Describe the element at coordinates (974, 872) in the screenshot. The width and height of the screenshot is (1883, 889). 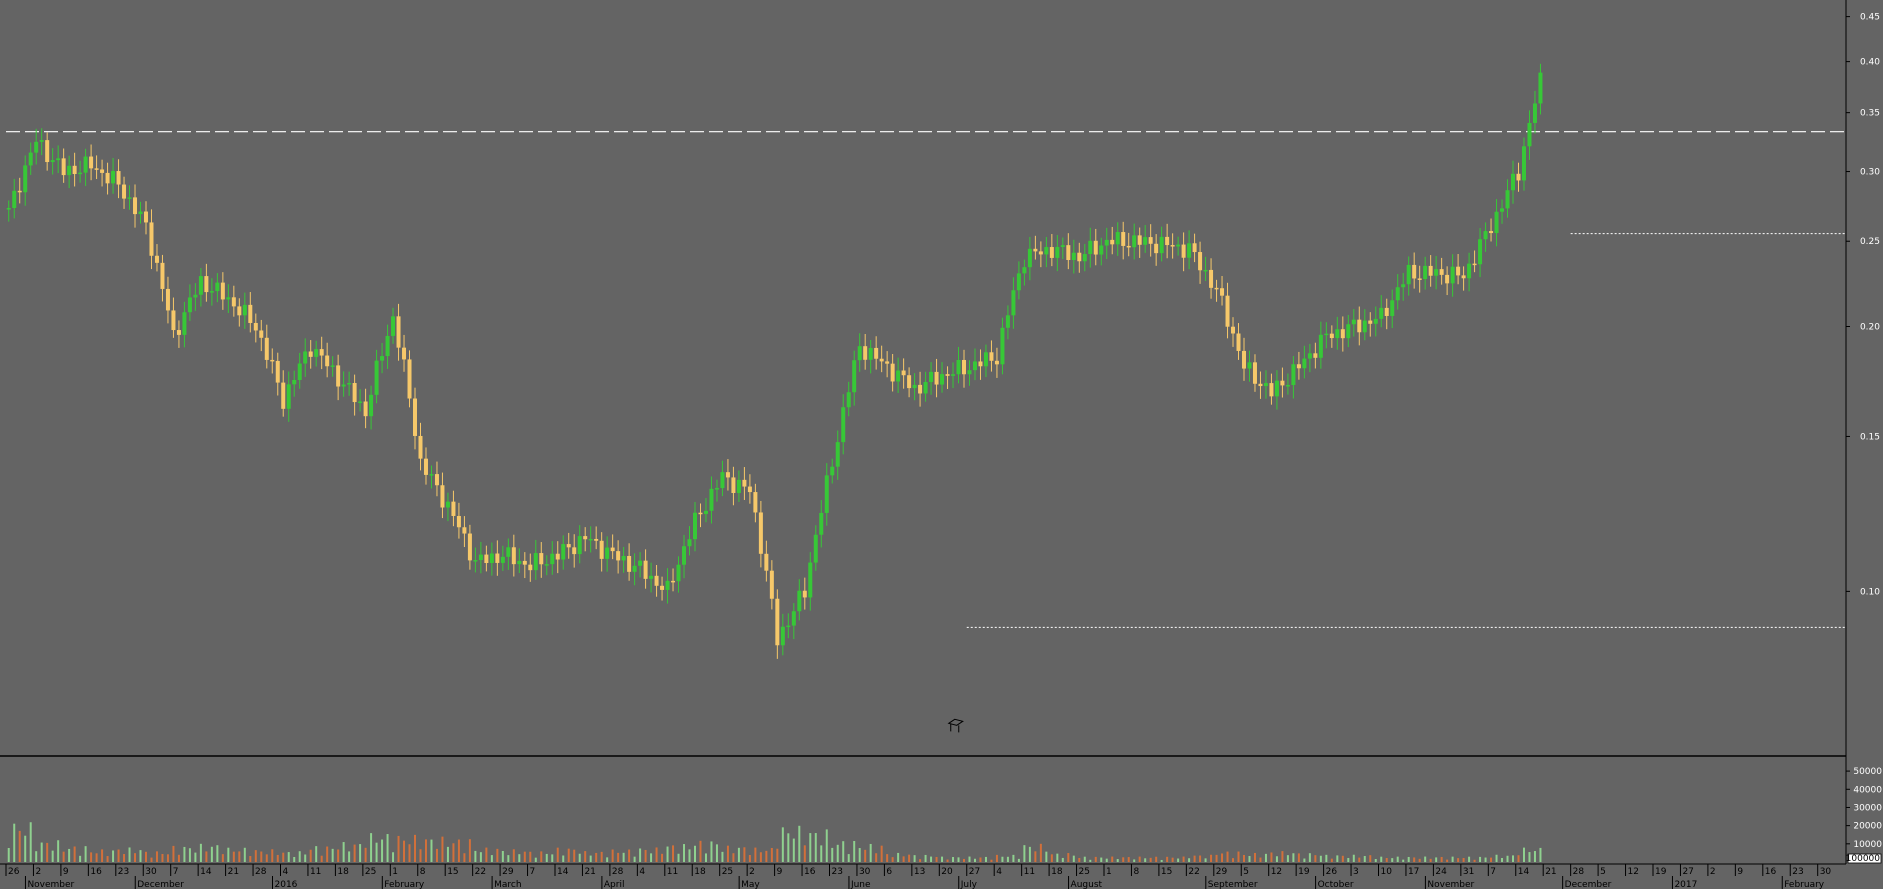
I see `date-tick-label: 27` at that location.